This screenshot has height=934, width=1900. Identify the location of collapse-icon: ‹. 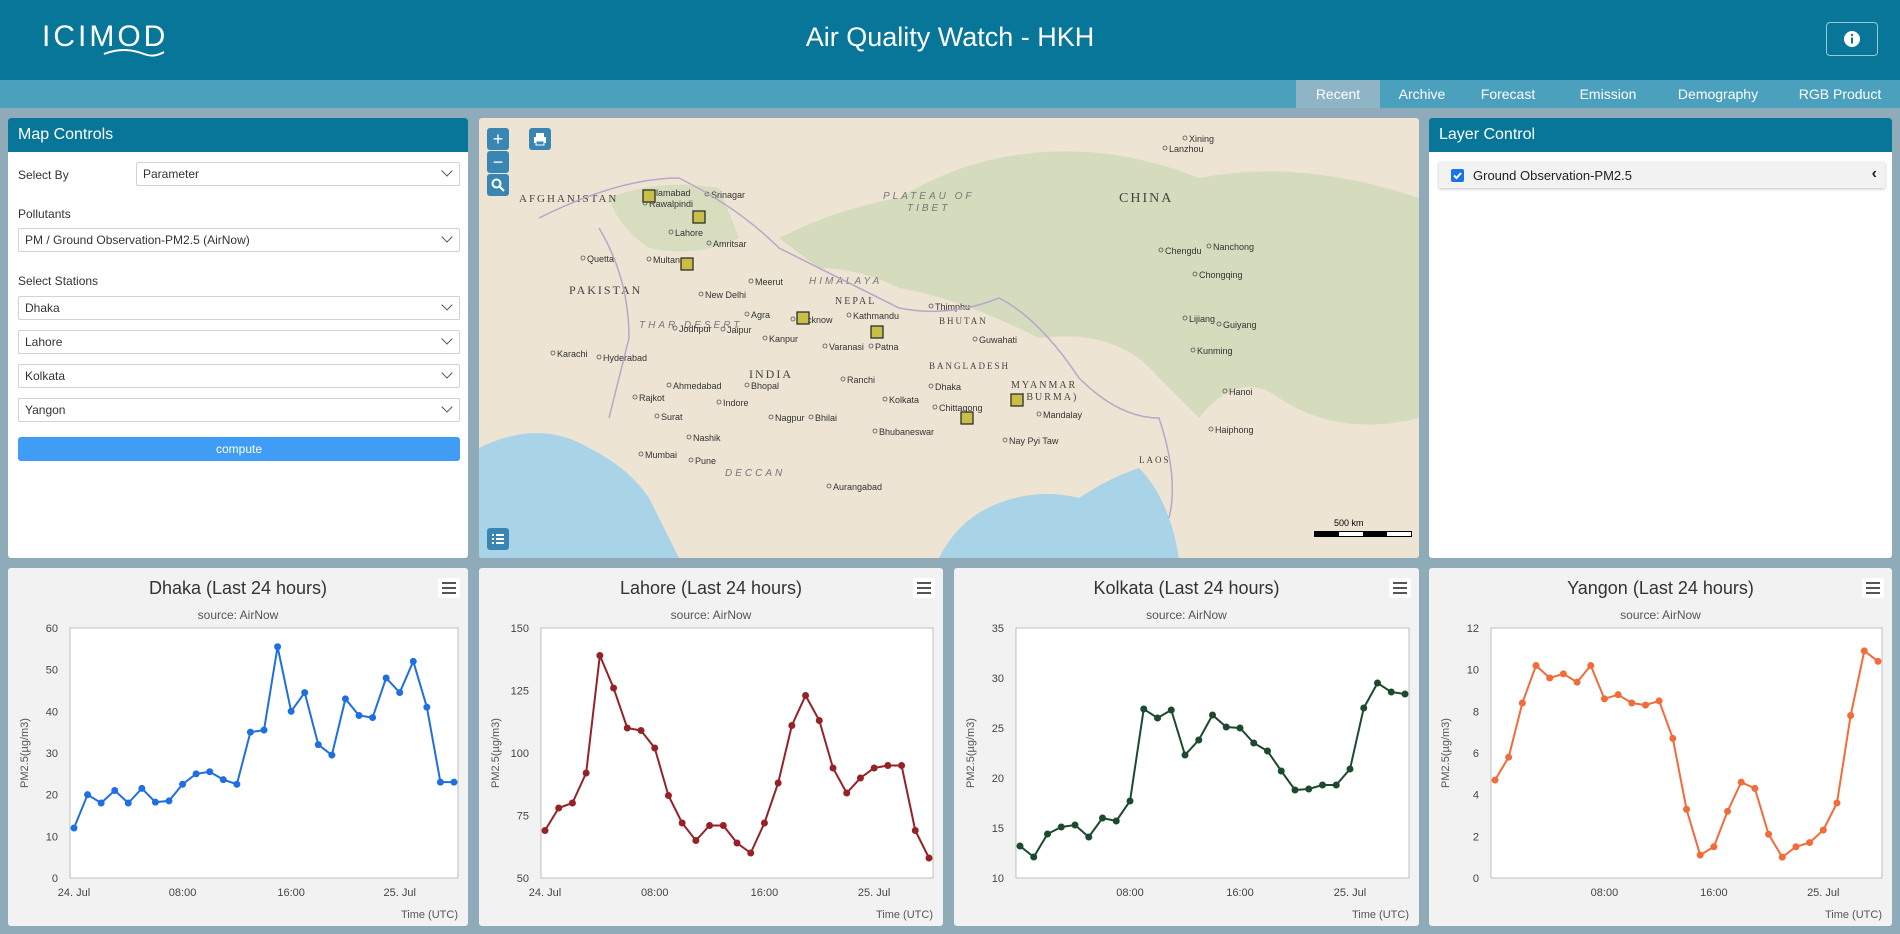
(1874, 173).